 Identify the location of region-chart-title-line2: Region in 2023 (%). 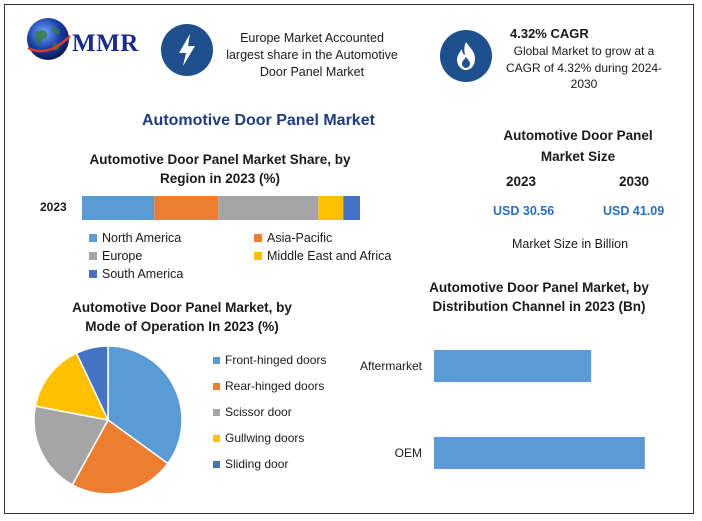
(220, 178).